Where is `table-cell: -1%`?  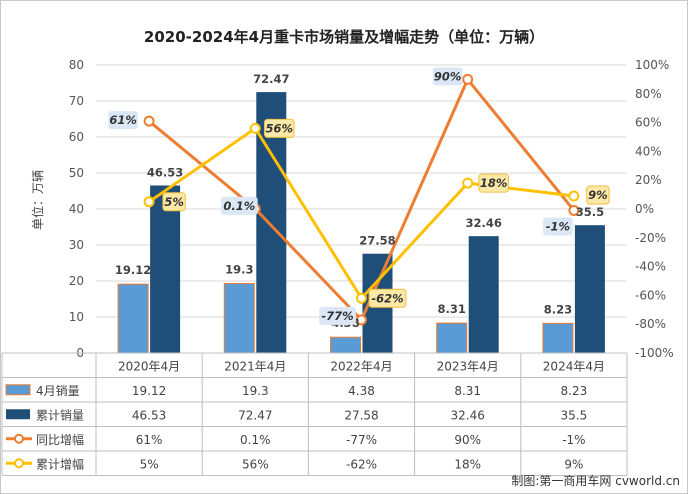 table-cell: -1% is located at coordinates (573, 440).